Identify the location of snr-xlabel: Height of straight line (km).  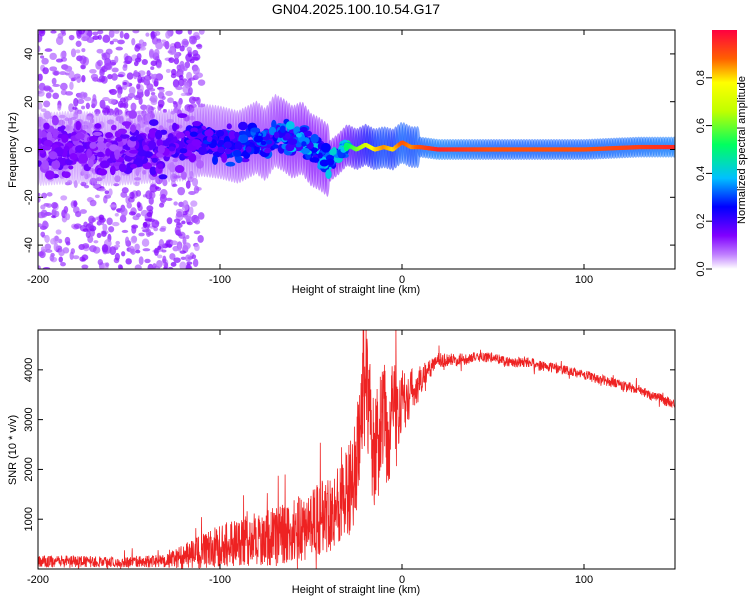
(356, 590).